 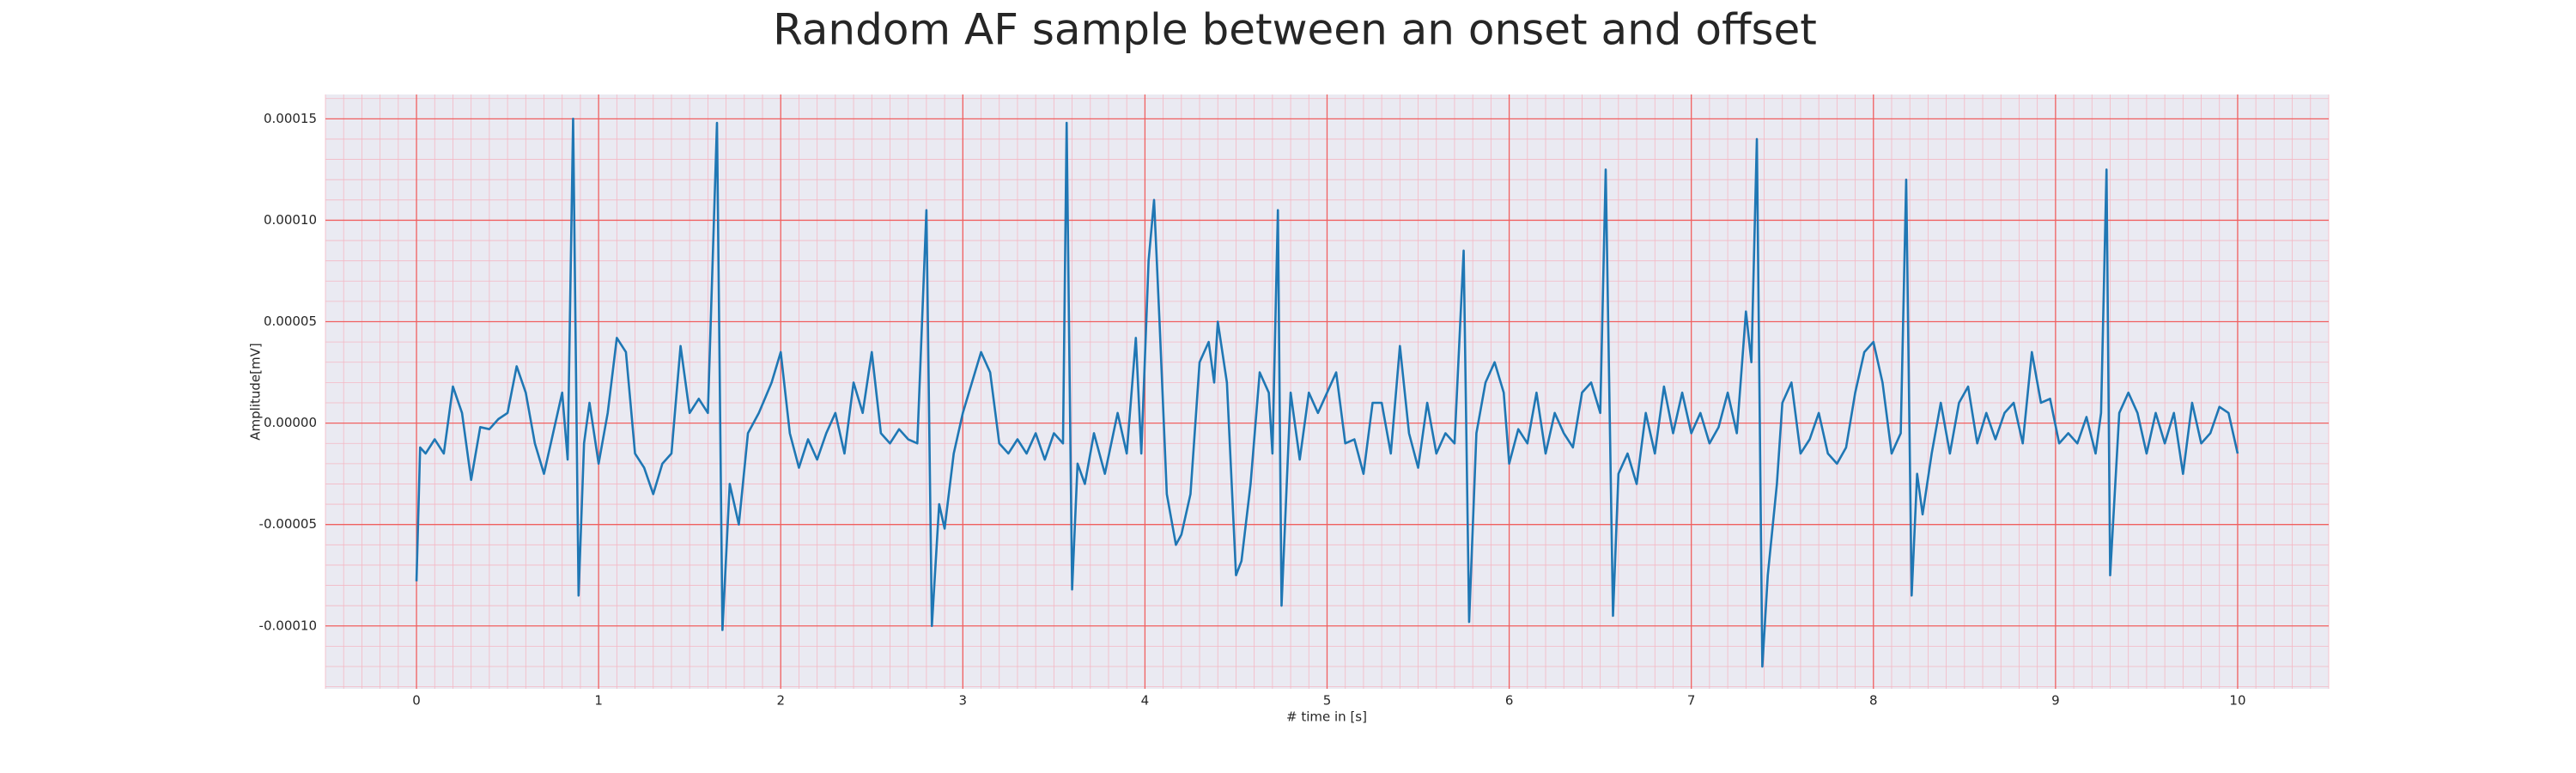 I want to click on x-tick-label: 4, so click(x=1145, y=701).